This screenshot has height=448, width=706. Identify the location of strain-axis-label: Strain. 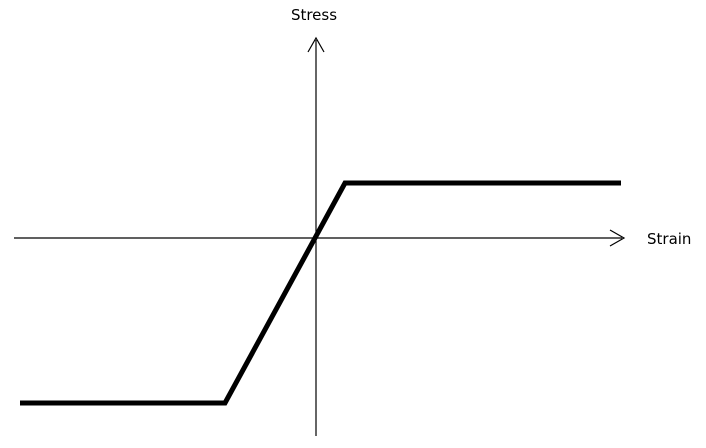
(669, 239).